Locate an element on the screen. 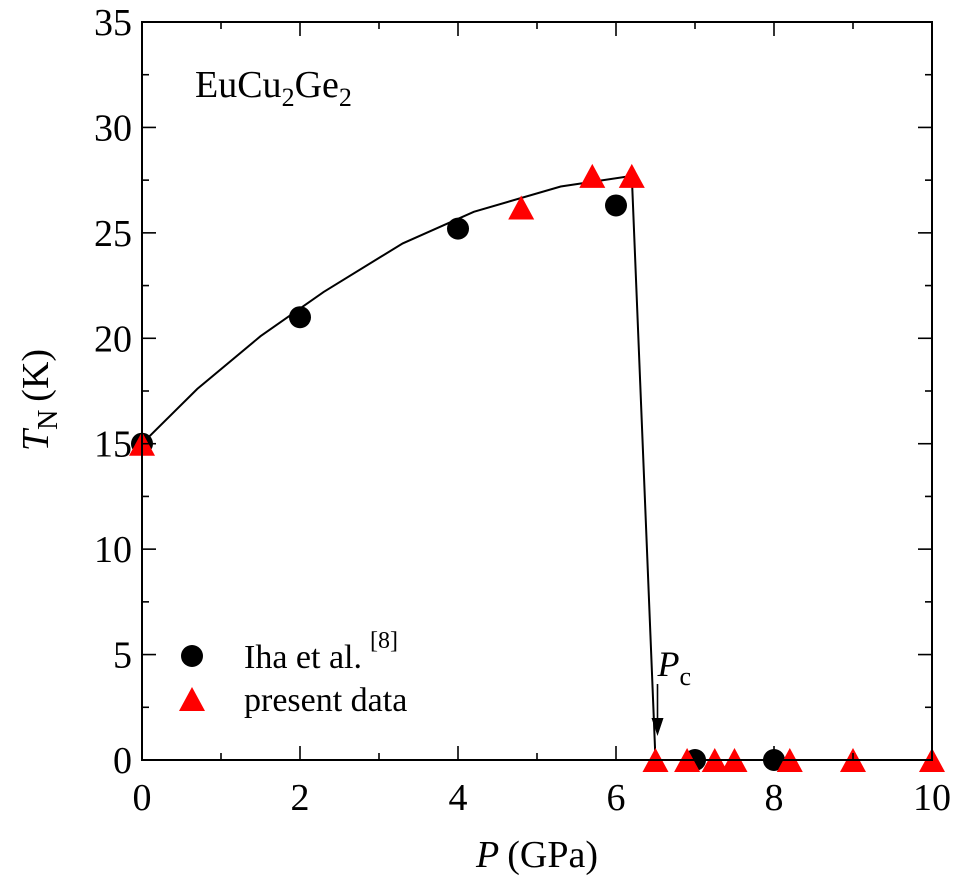 The height and width of the screenshot is (879, 957). x-axis-title: P (GPa) is located at coordinates (536, 855).